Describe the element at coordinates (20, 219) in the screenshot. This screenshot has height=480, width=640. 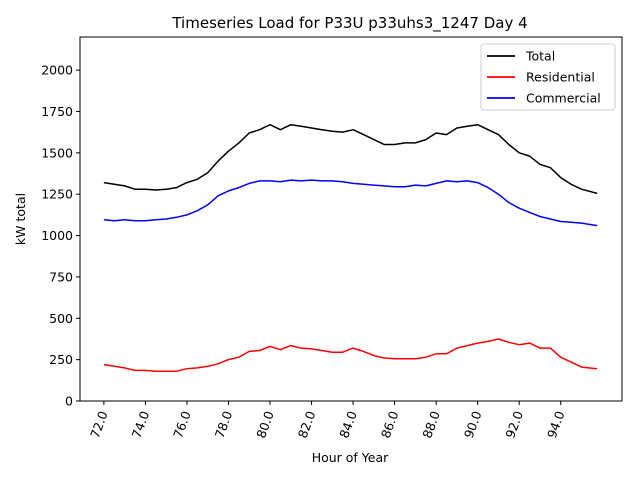
I see `y-axis-label: kW total` at that location.